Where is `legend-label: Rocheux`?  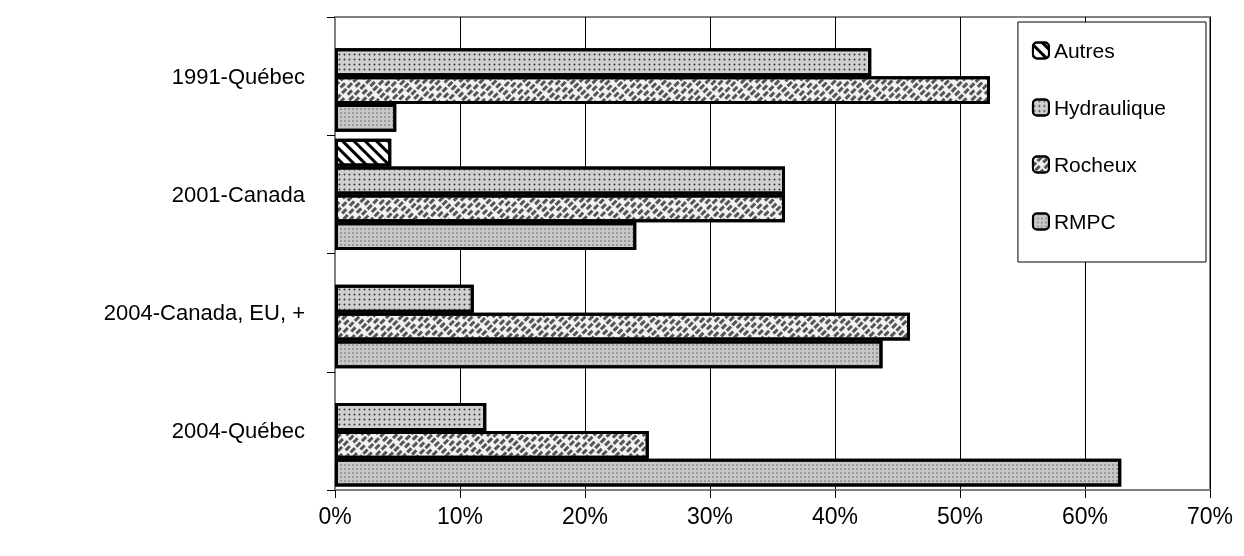
legend-label: Rocheux is located at coordinates (1095, 164).